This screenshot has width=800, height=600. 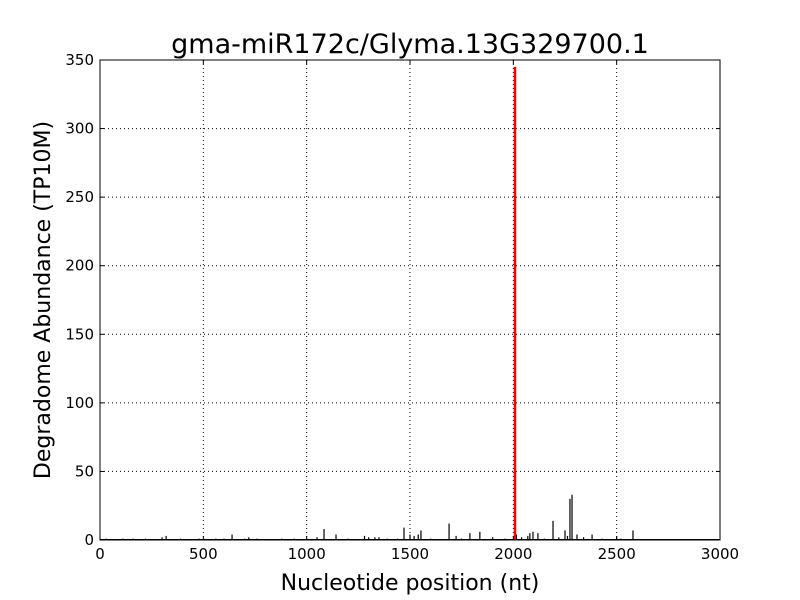 What do you see at coordinates (89, 540) in the screenshot?
I see `y-tick-label: 0` at bounding box center [89, 540].